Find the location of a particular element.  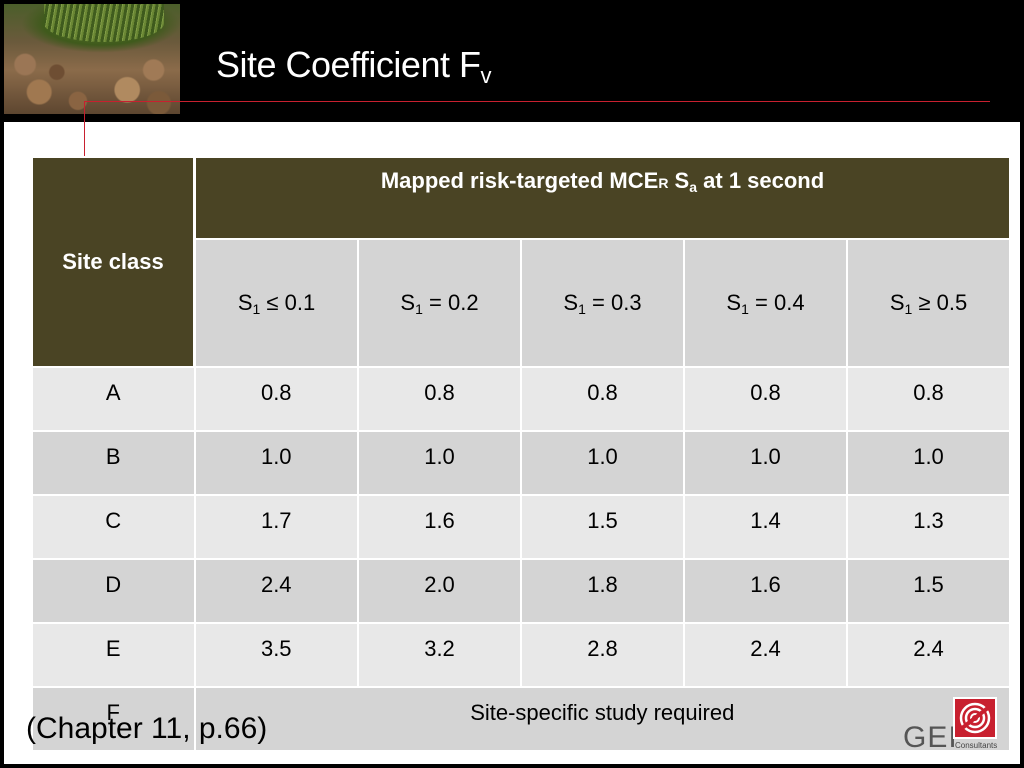

logo-swirl-icon is located at coordinates (975, 718).